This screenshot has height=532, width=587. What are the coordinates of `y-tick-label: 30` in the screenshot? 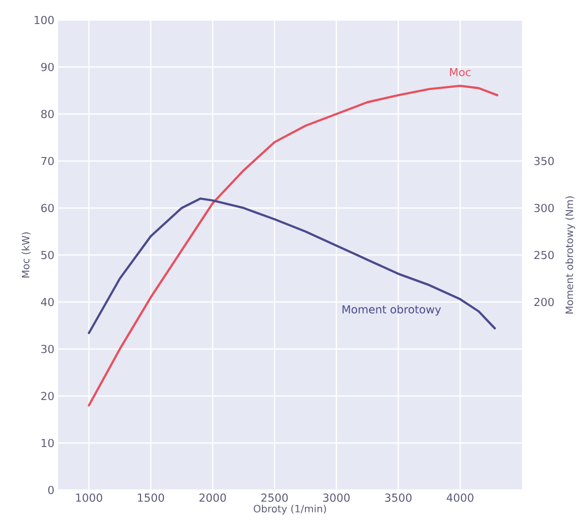 It's located at (47, 349).